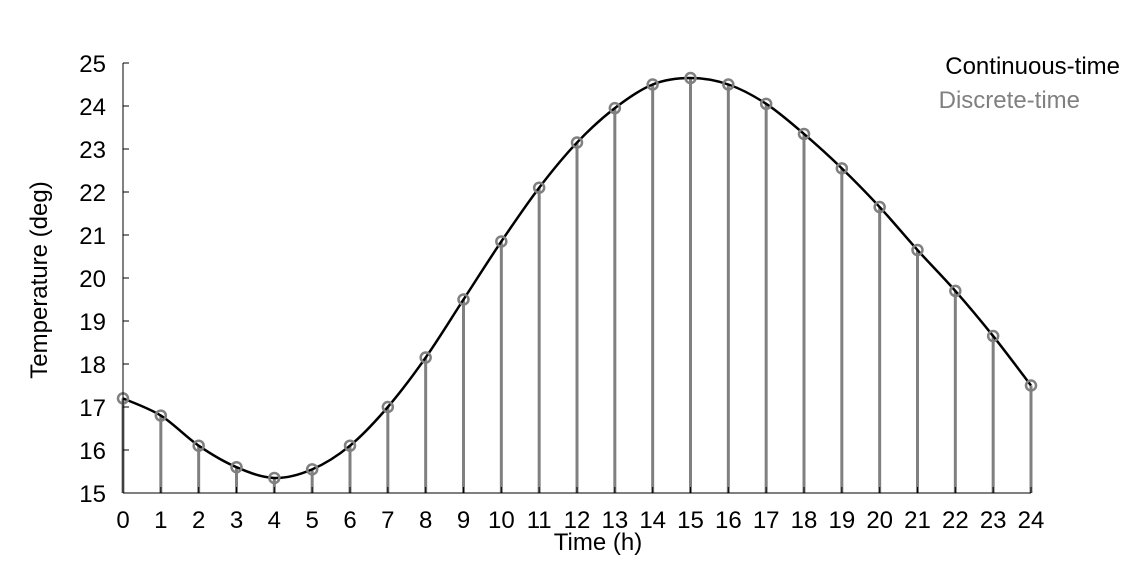 Image resolution: width=1141 pixels, height=563 pixels. I want to click on y-tick-label-19: 19, so click(92, 322).